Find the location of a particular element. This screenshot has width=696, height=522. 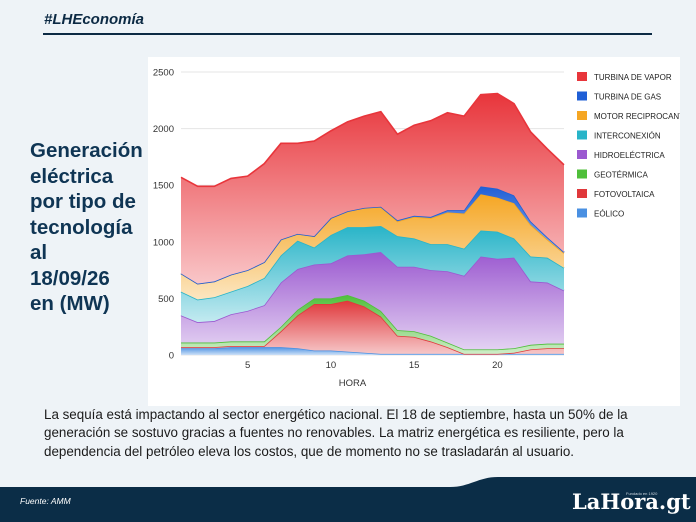

y-tick-label: 2000 is located at coordinates (163, 129).